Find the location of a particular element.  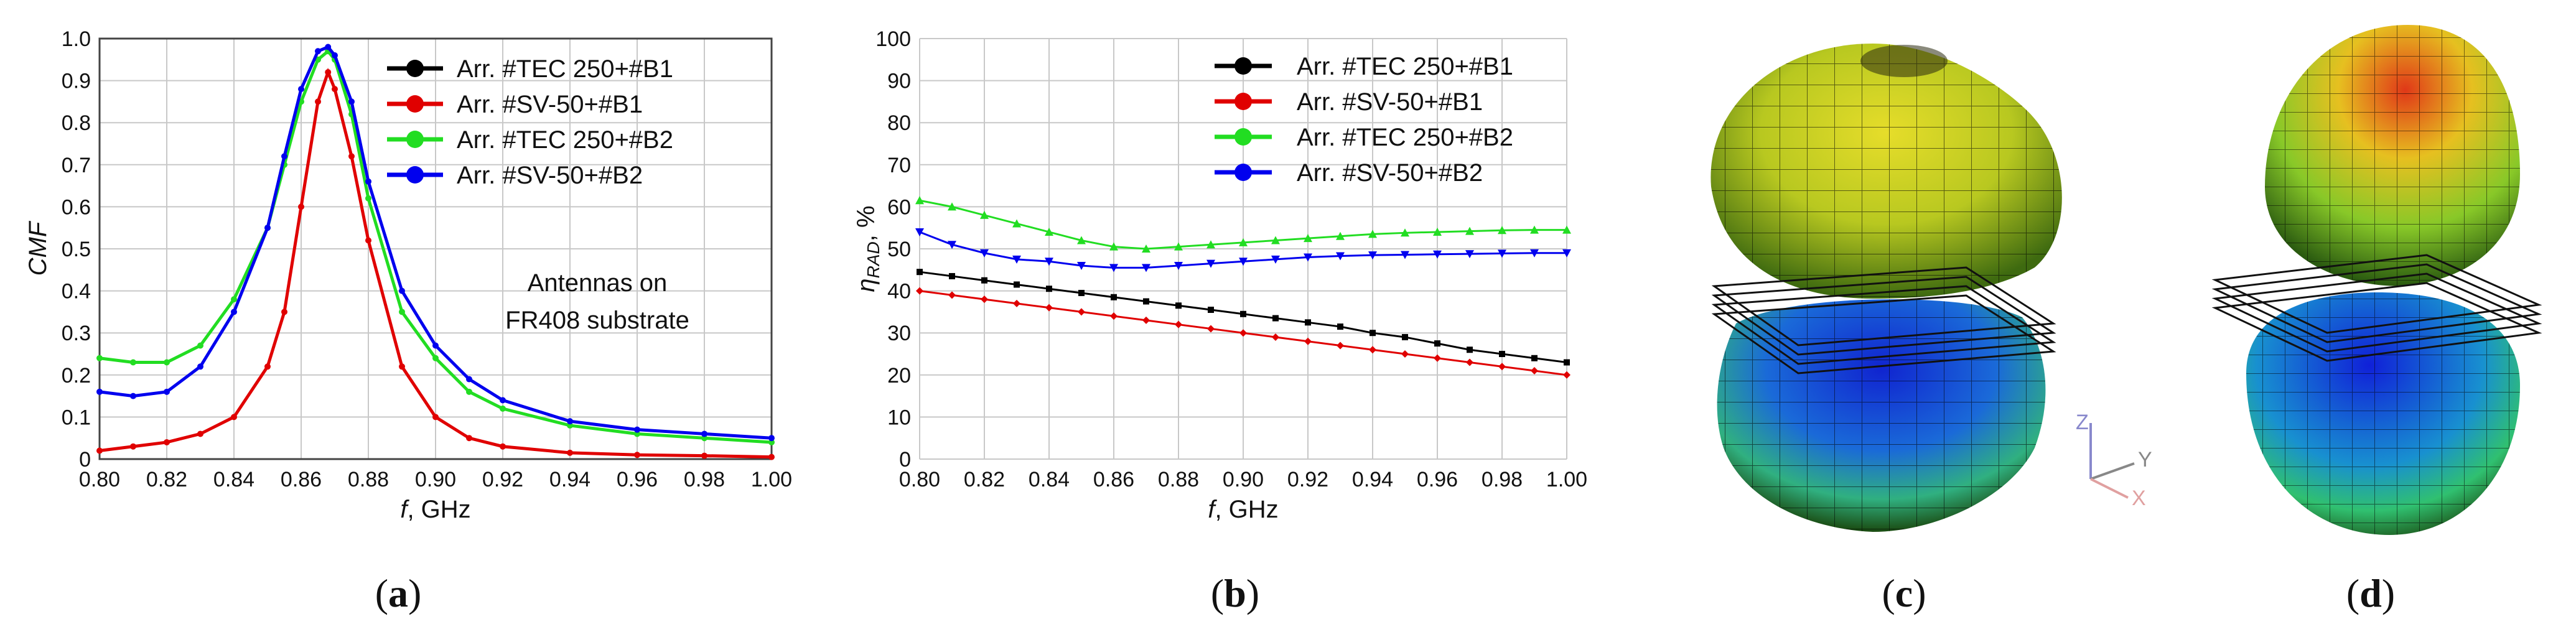

chart-b-x-tick-label: 0.96 is located at coordinates (1438, 479).